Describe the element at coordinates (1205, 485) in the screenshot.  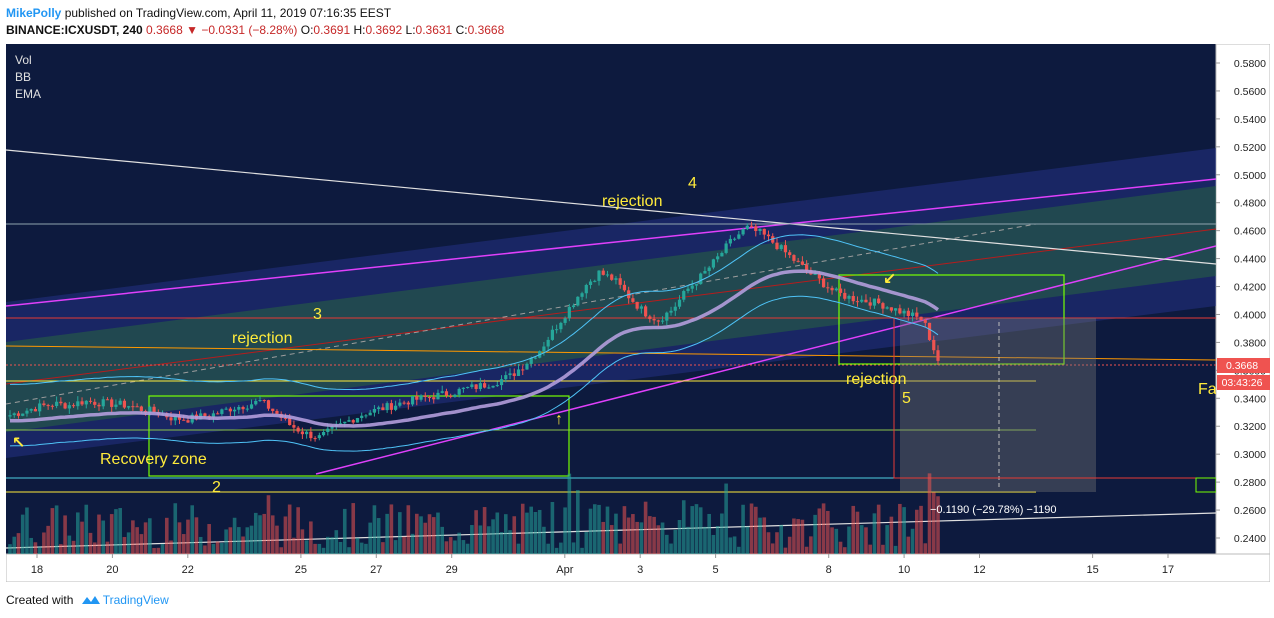
I see `target-marker` at that location.